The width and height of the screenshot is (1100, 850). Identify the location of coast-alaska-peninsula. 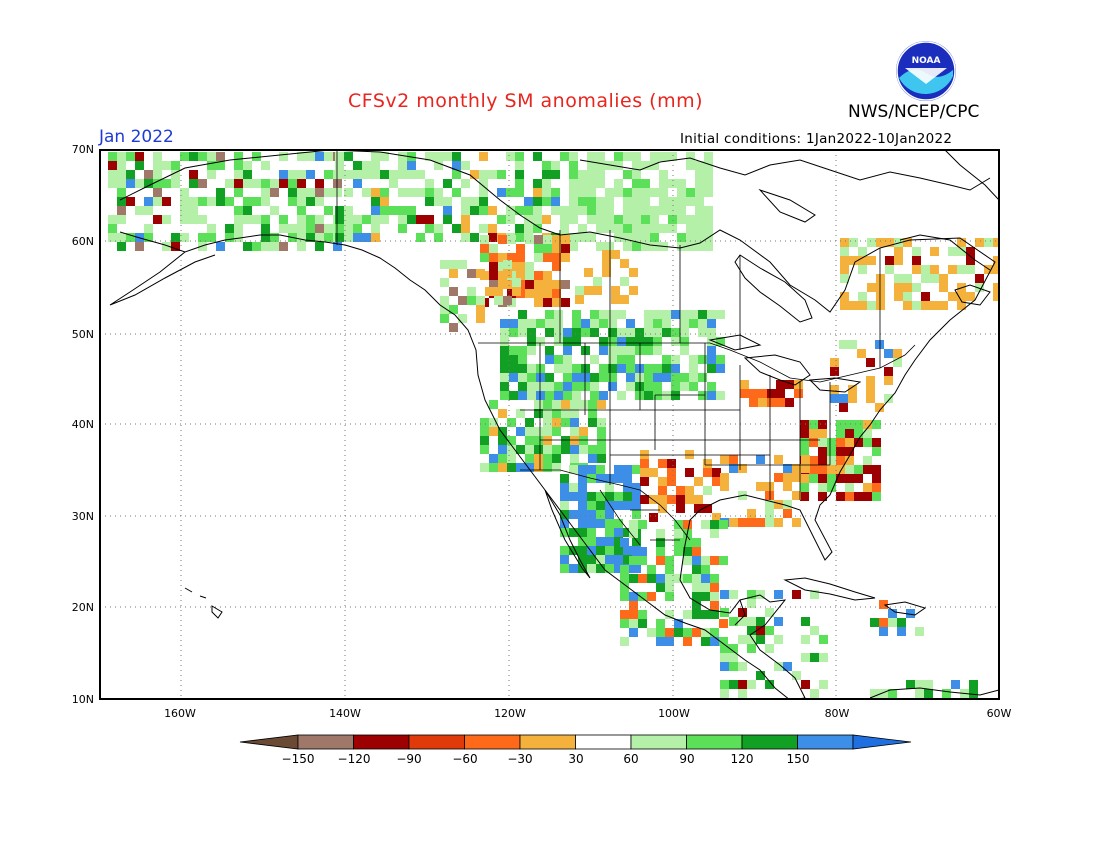
(162, 278).